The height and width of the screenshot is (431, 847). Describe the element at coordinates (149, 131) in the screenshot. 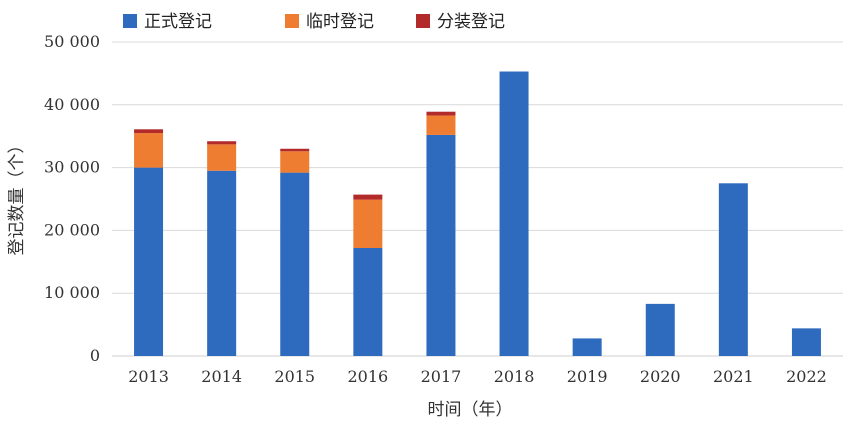

I see `bar-2013-分装登记` at that location.